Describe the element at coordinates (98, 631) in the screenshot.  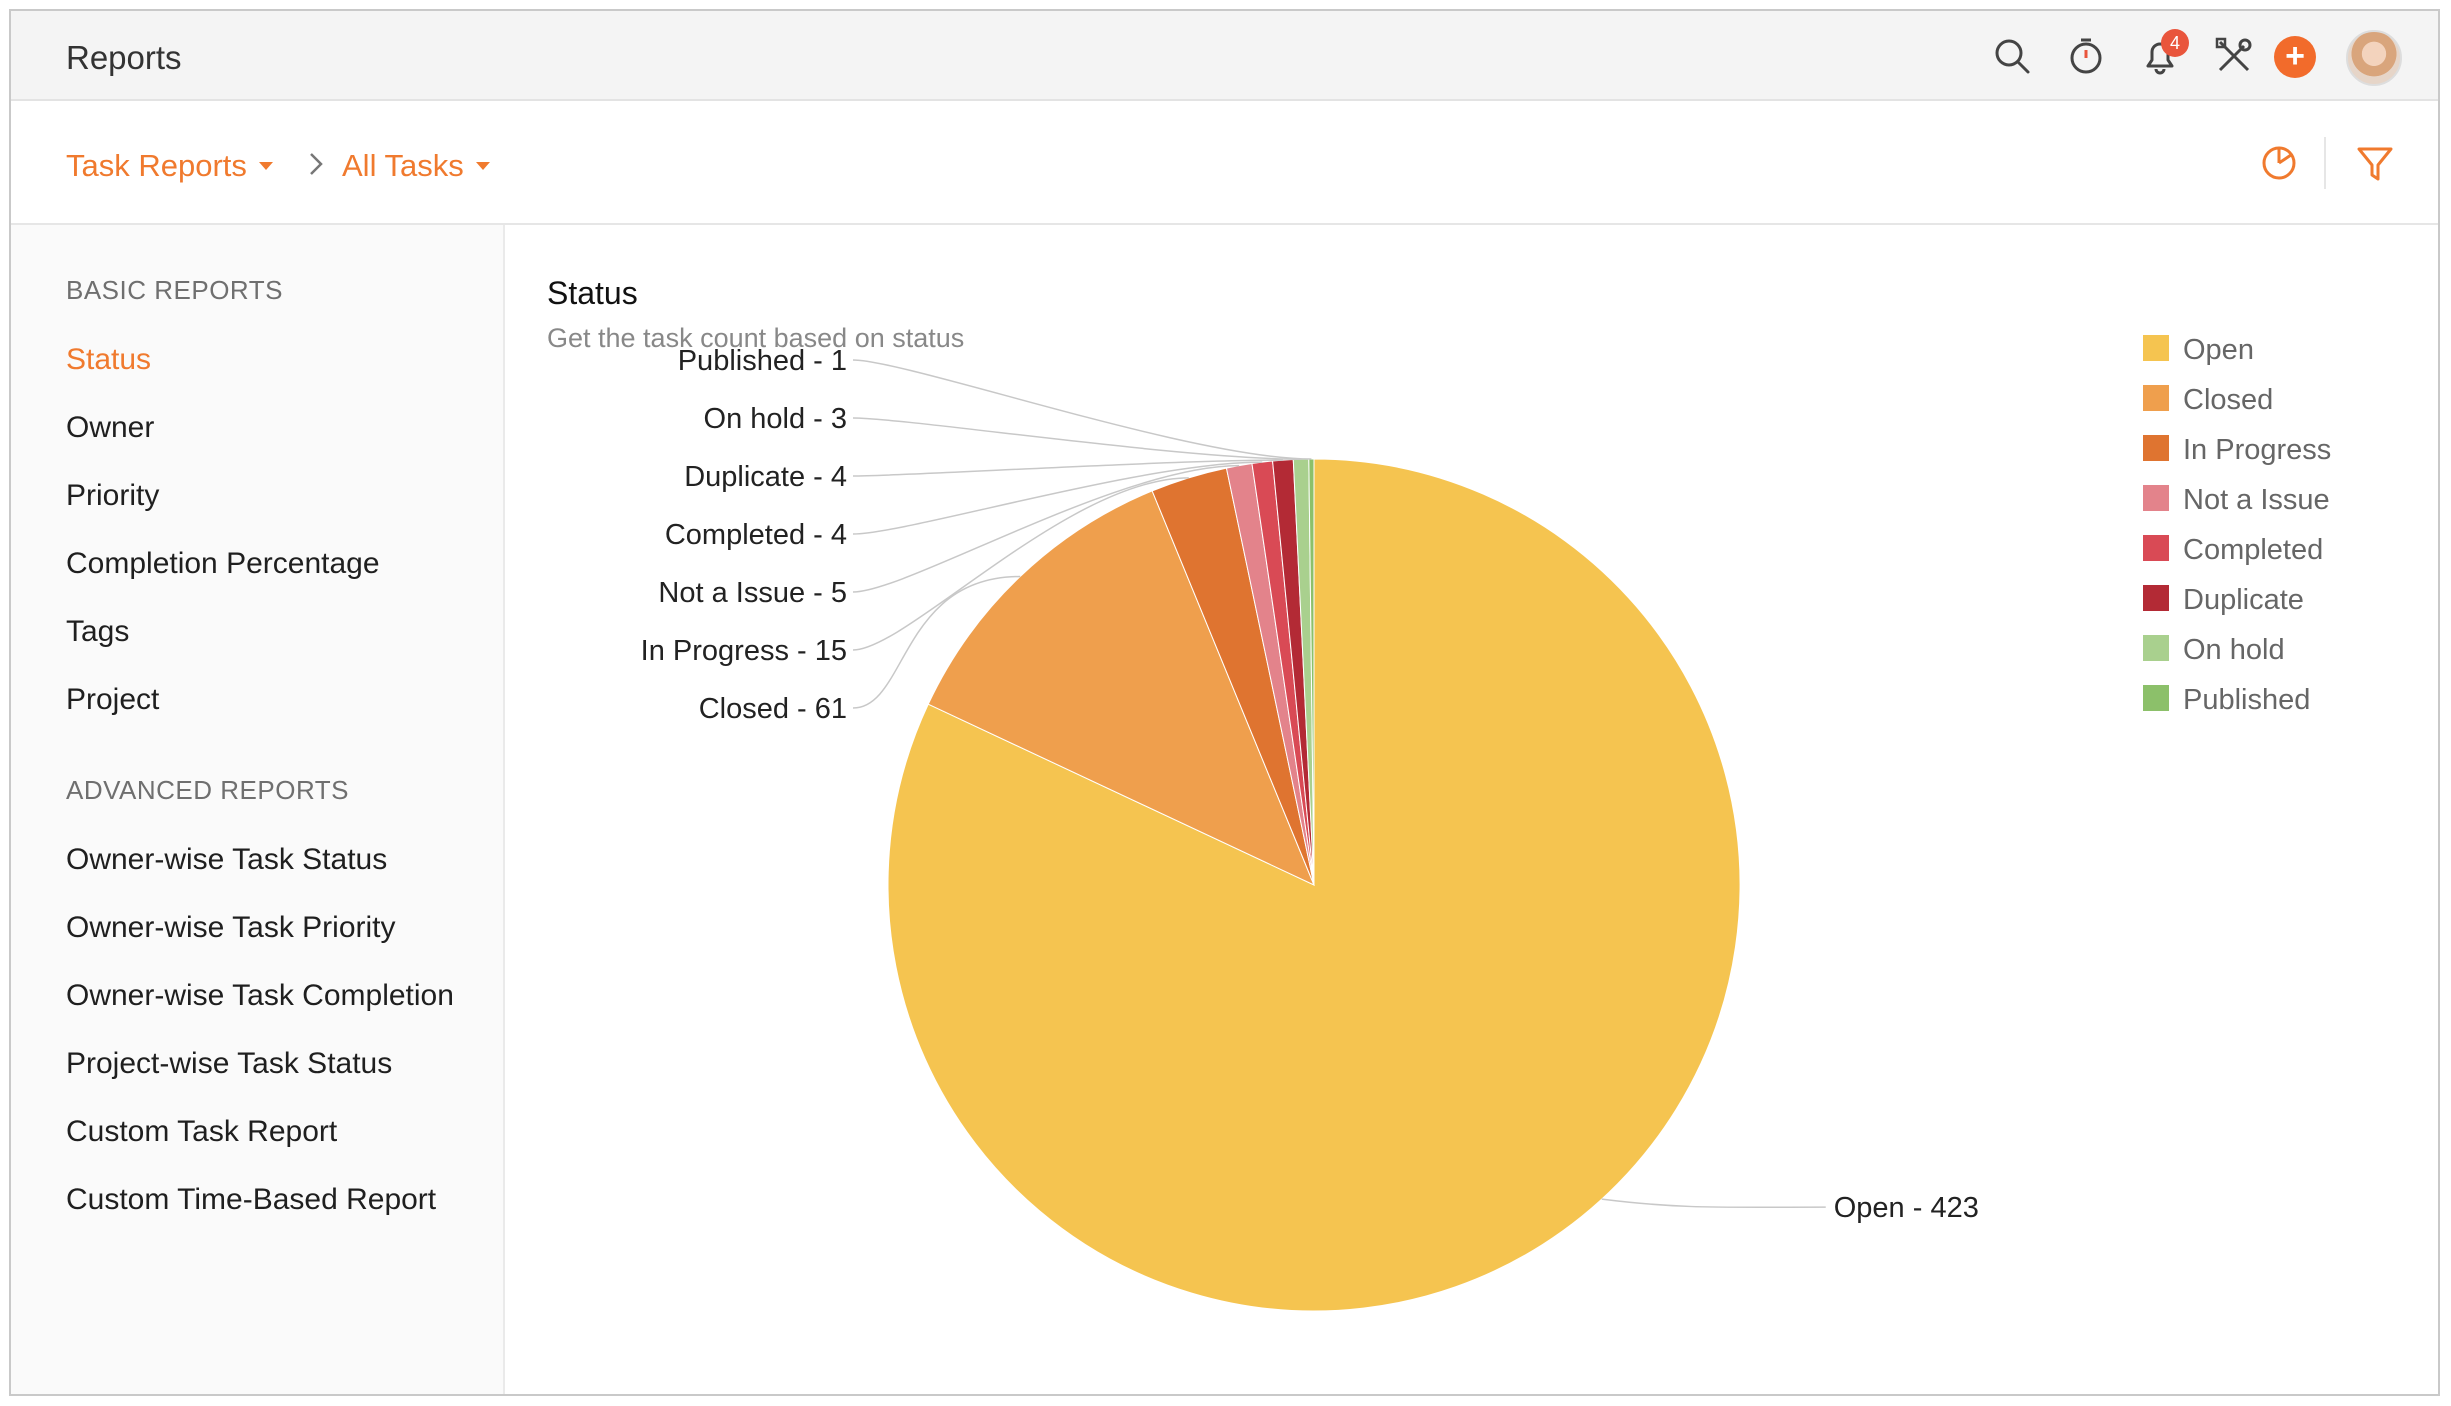
I see `sidebar-item-tags: Tags` at that location.